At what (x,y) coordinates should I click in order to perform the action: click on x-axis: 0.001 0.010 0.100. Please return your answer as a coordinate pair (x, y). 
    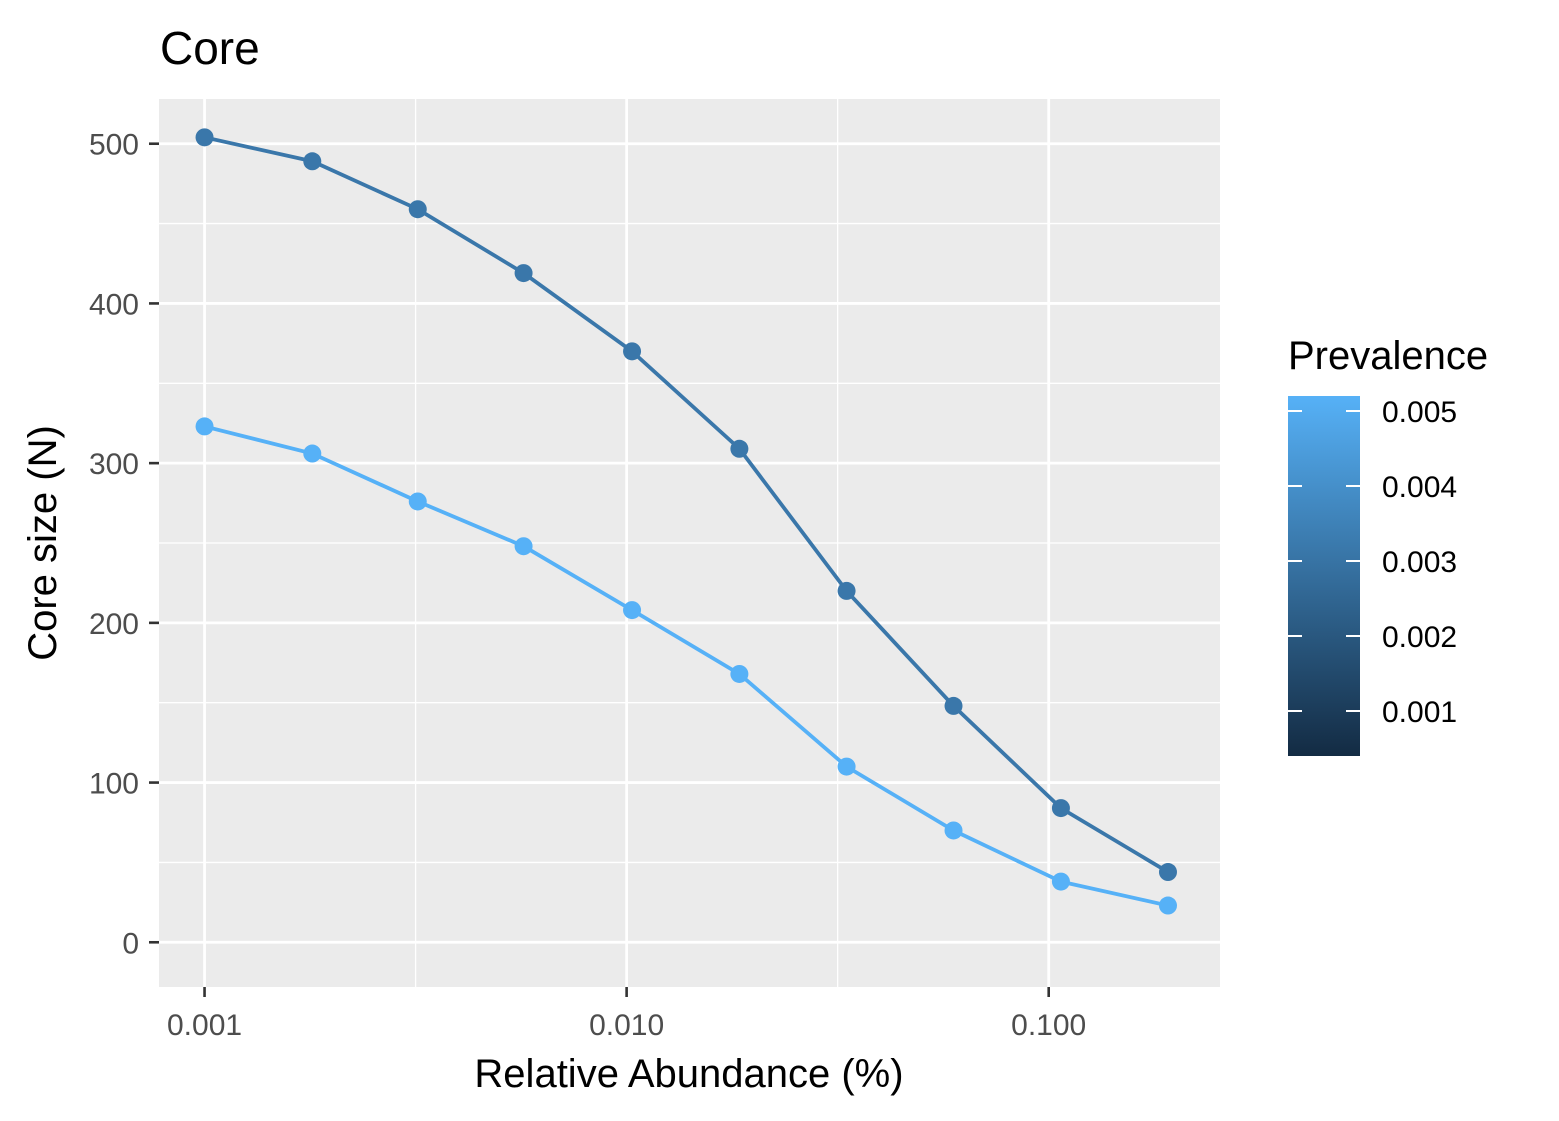
    Looking at the image, I should click on (626, 1014).